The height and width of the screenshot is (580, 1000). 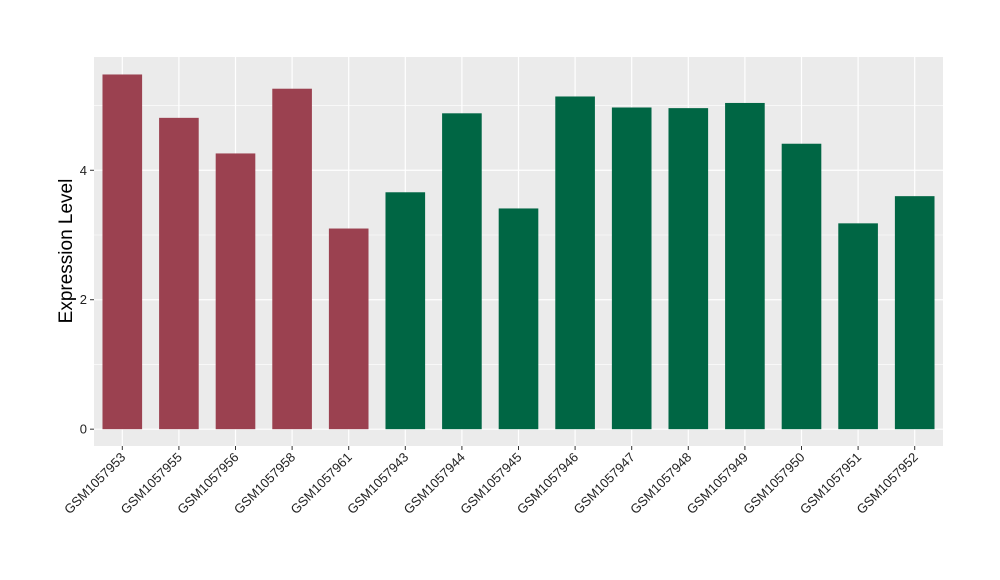 I want to click on y-axis: 0 2 4, so click(x=87, y=300).